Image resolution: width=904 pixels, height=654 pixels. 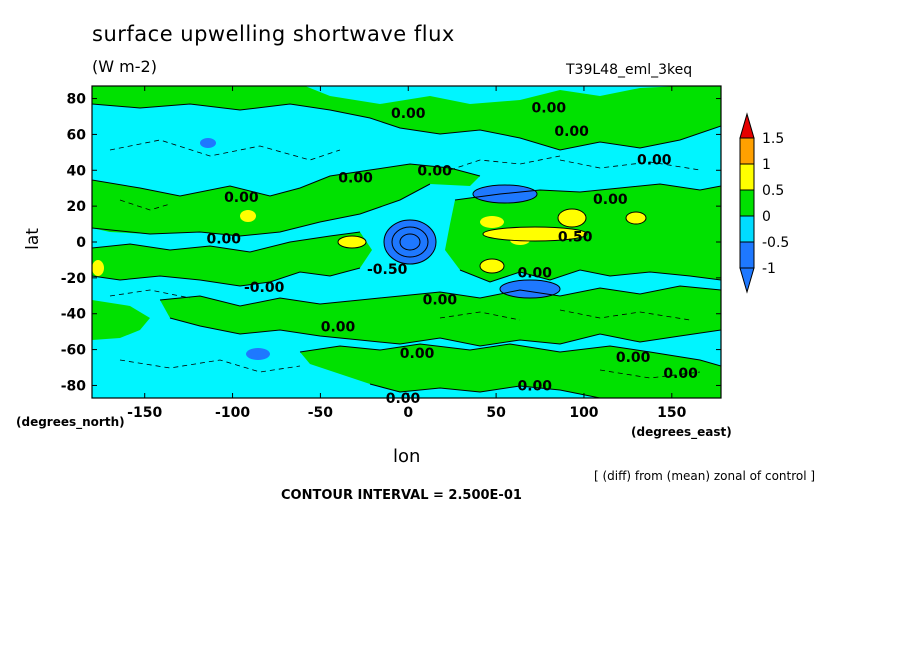 I want to click on green-region-equator-west, so click(x=232, y=259).